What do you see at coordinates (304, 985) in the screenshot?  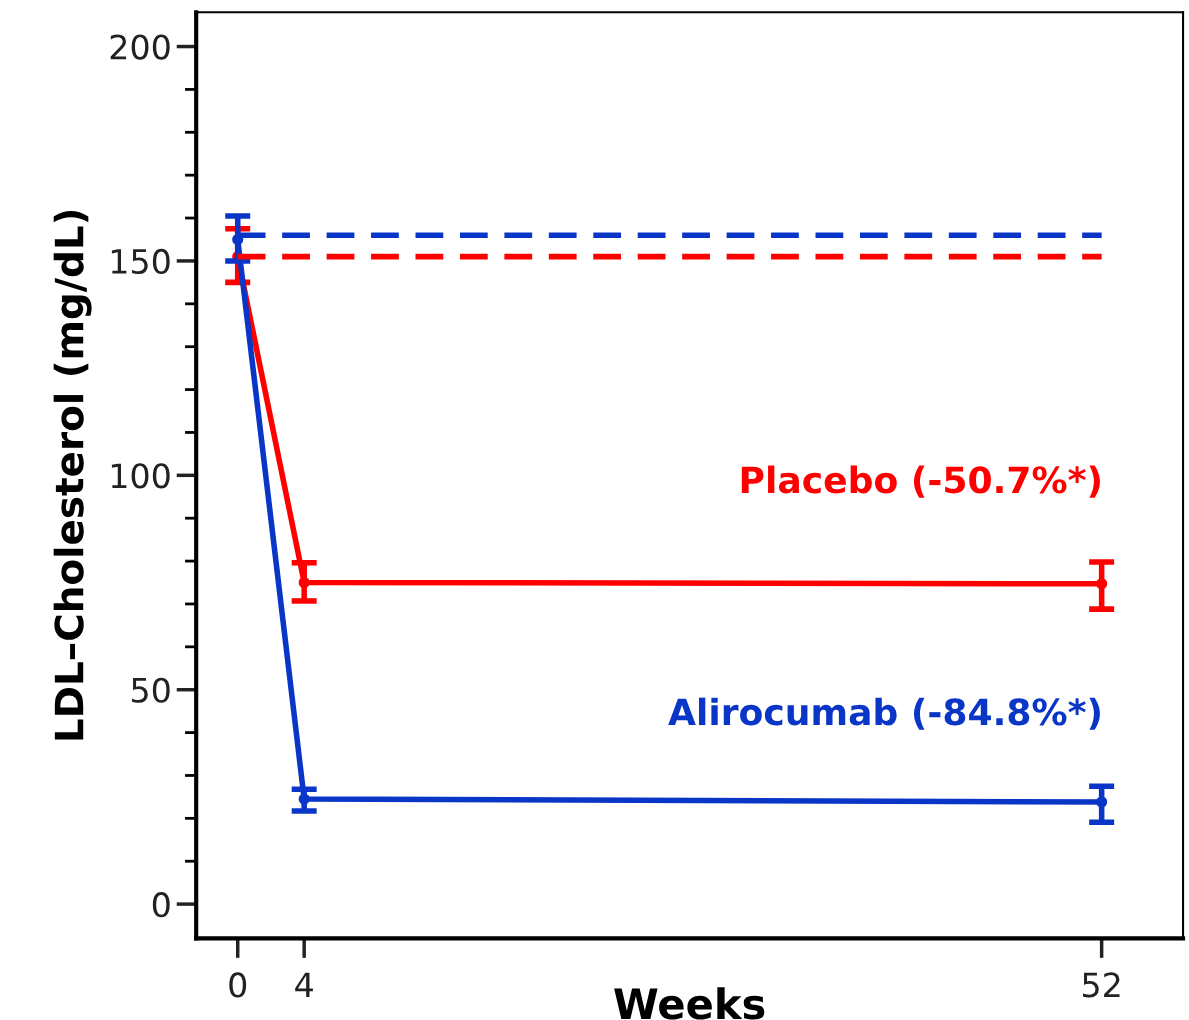 I see `x-tick-label: 4` at bounding box center [304, 985].